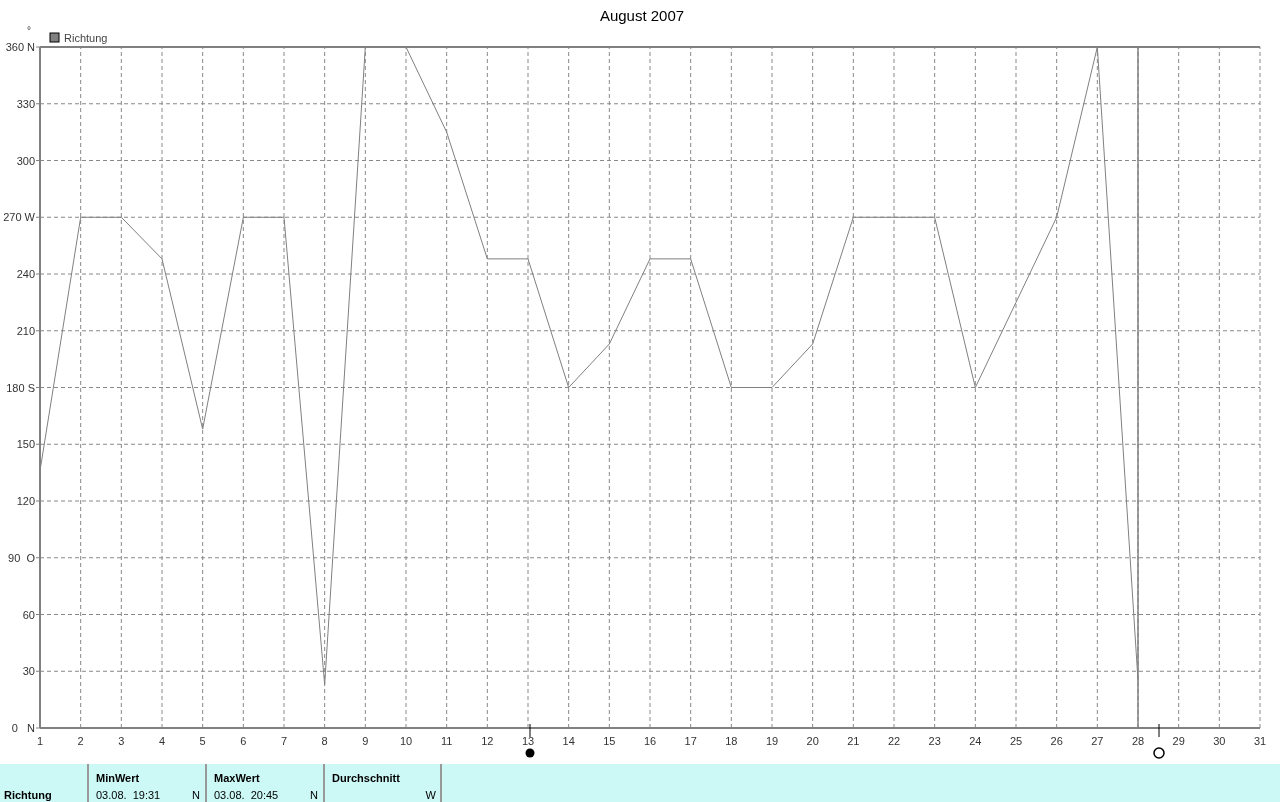  Describe the element at coordinates (20, 387) in the screenshot. I see `y-tick-label: 180 S` at that location.